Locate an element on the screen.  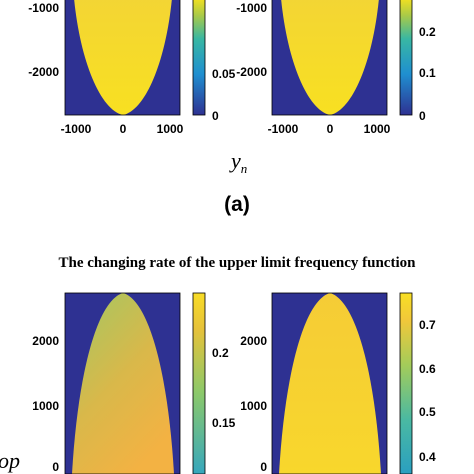
colorbar-a-left is located at coordinates (199, 58).